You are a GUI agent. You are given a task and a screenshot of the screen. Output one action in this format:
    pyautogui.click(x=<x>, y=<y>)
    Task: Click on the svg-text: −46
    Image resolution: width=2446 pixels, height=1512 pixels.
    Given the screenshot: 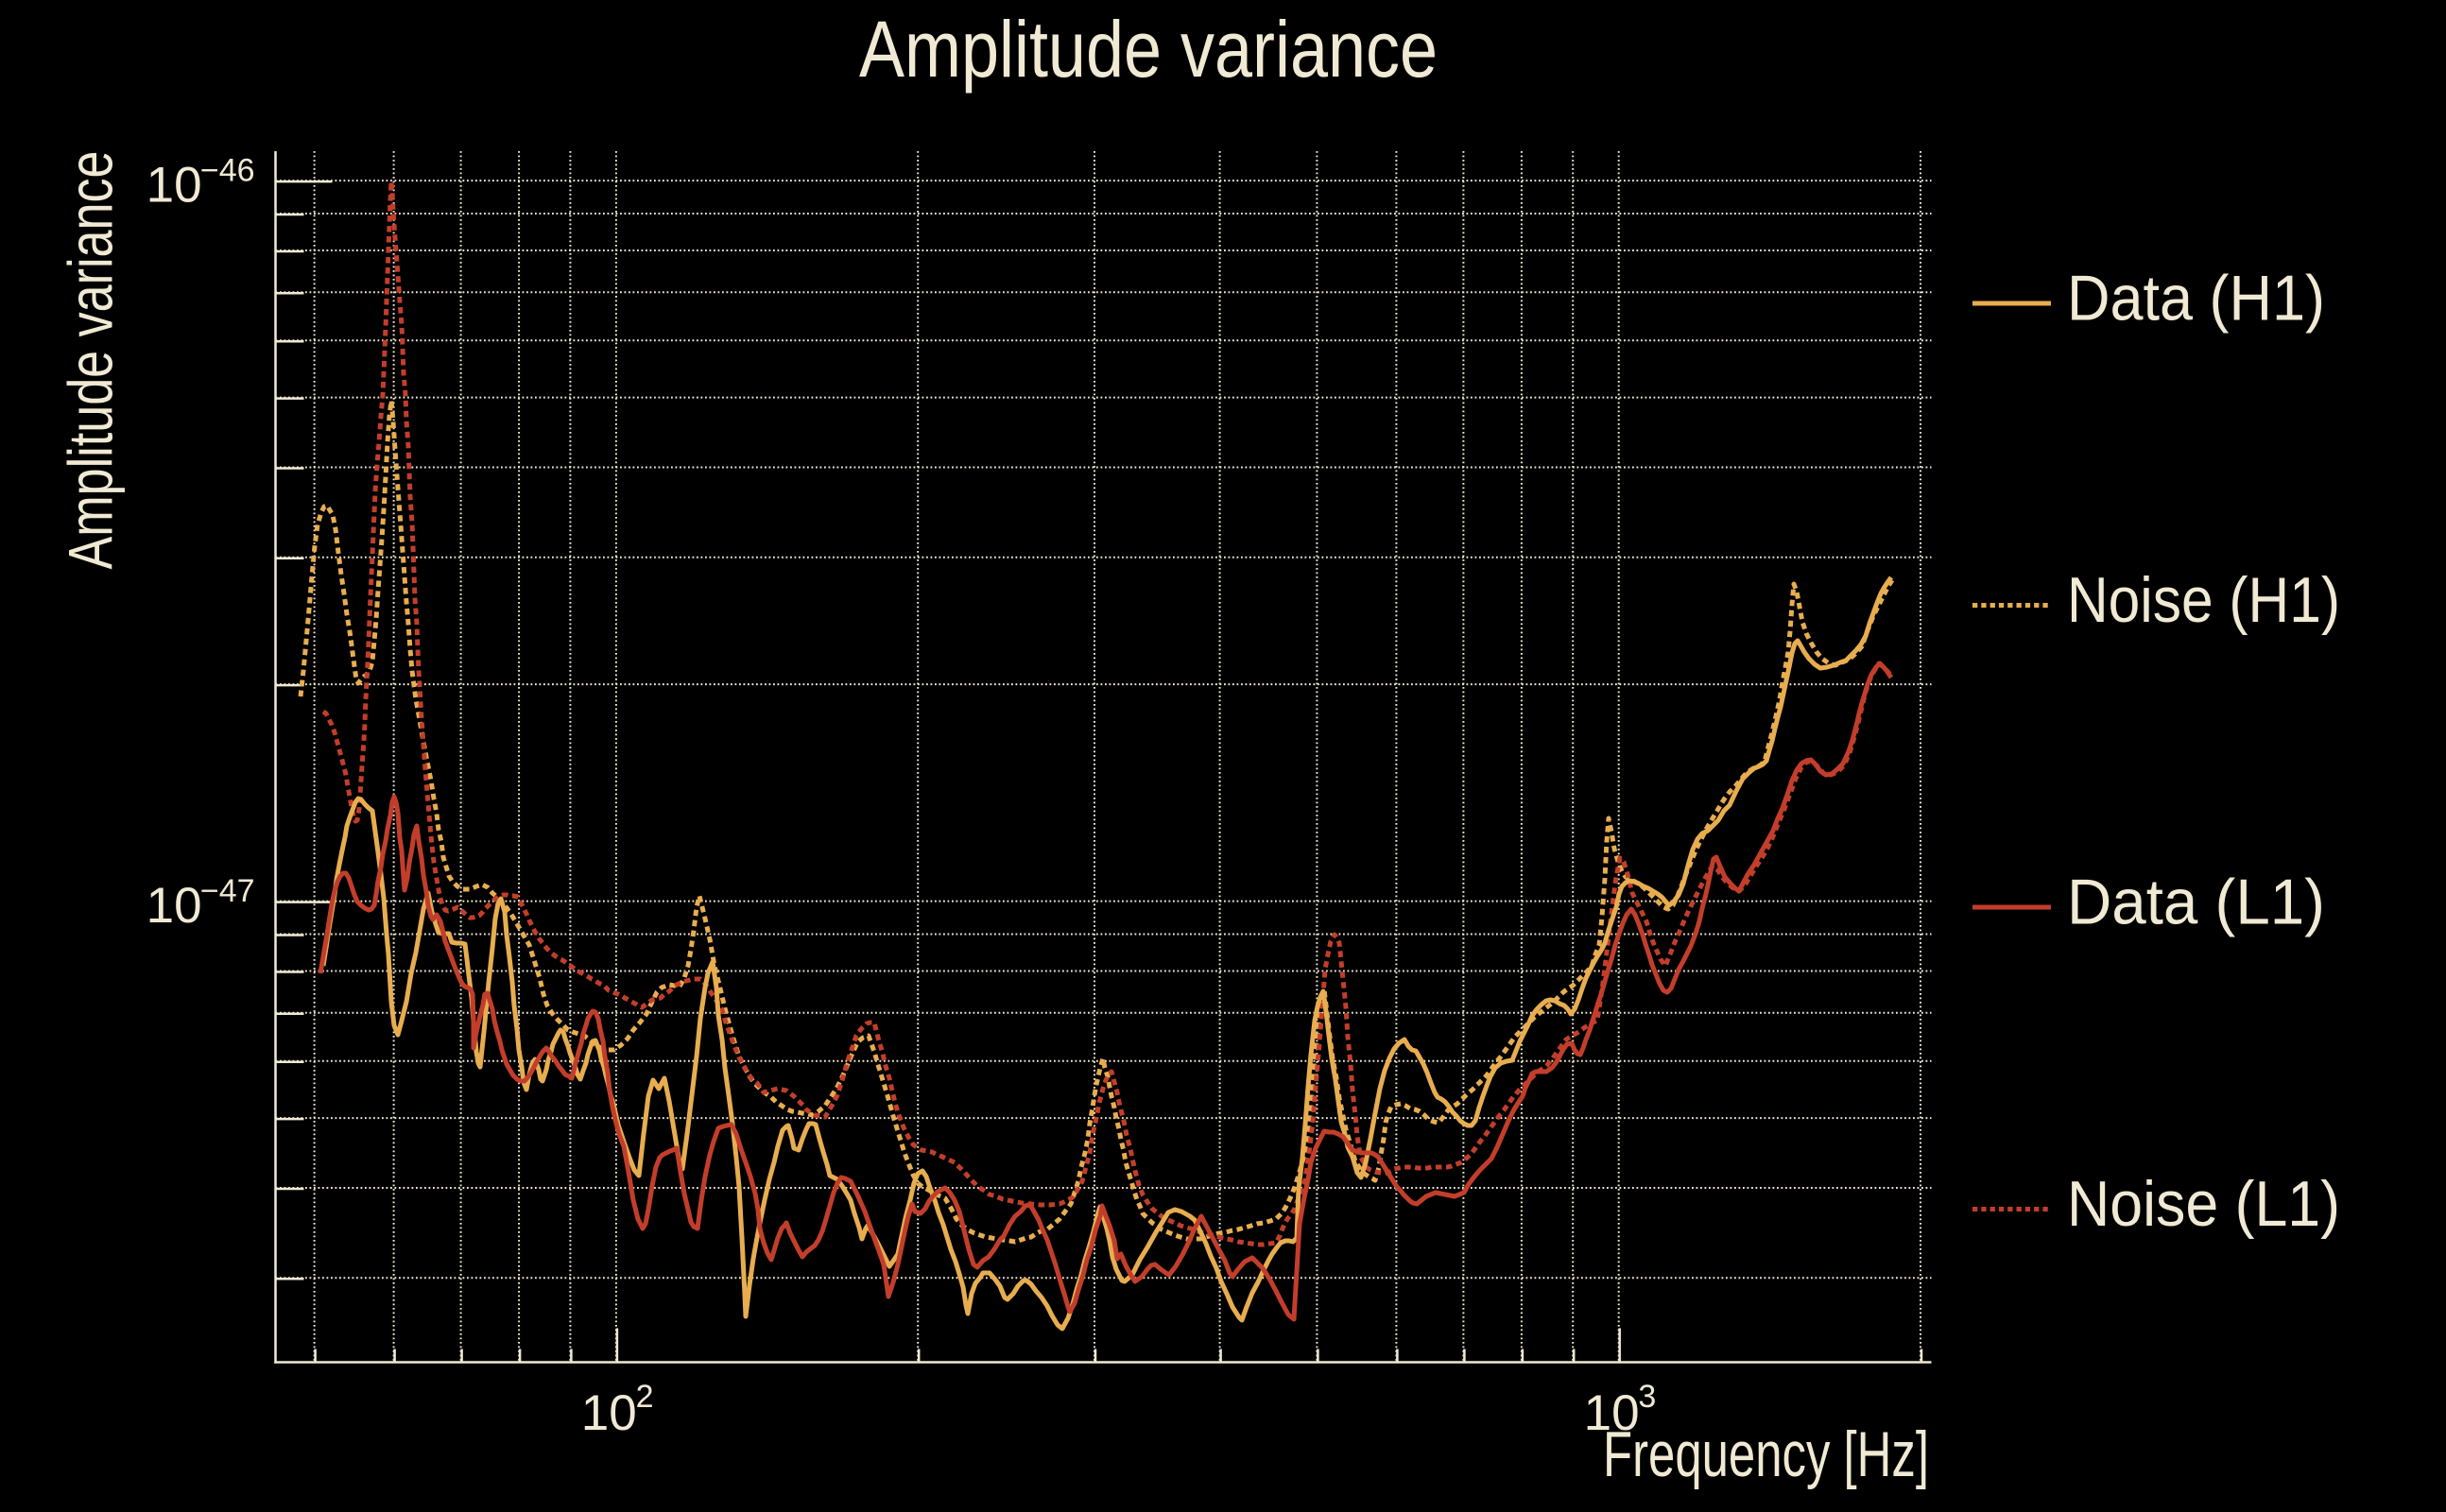 What is the action you would take?
    pyautogui.click(x=227, y=170)
    